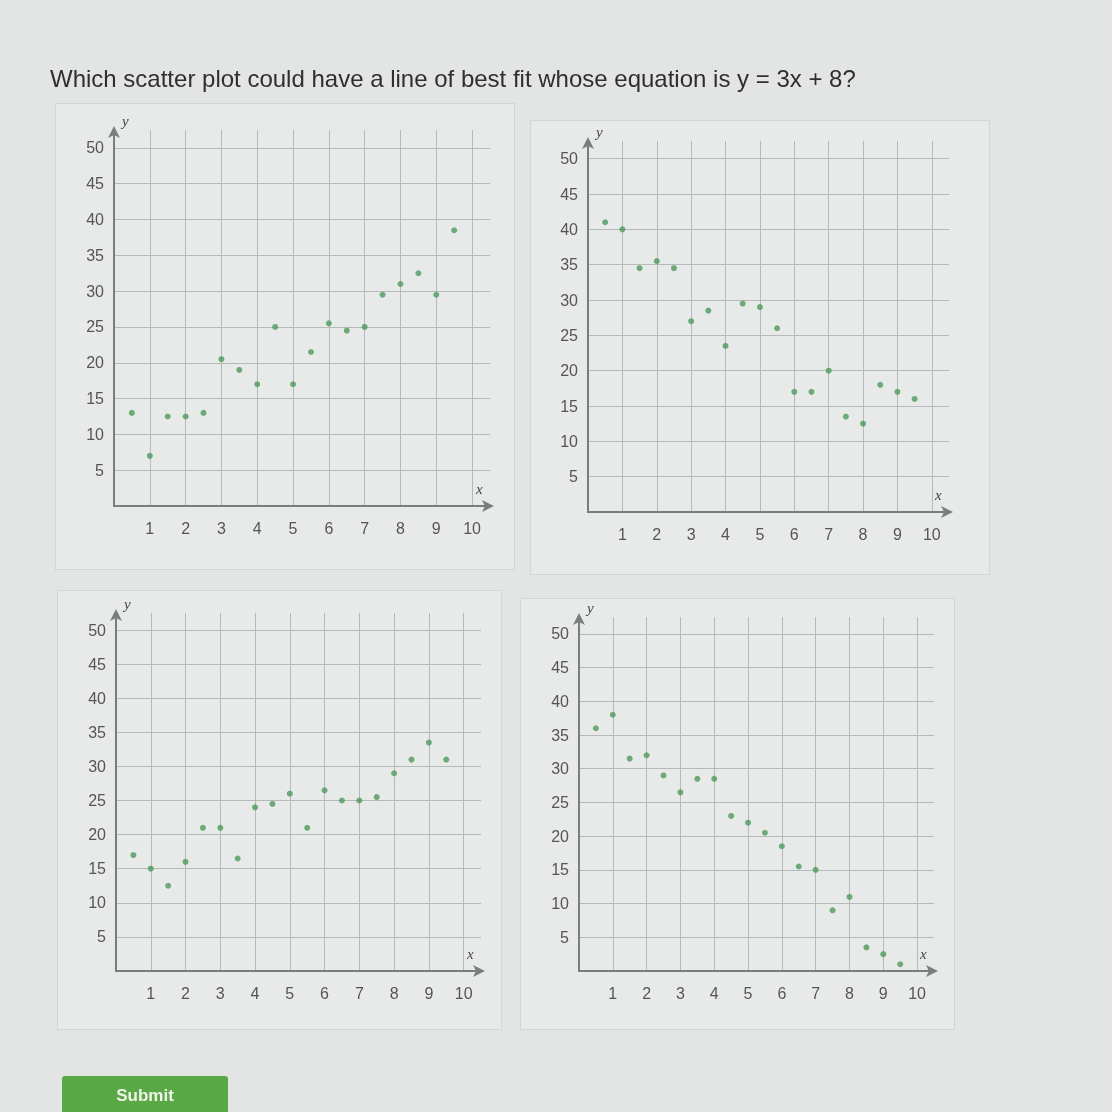 Image resolution: width=1112 pixels, height=1112 pixels. Describe the element at coordinates (453, 79) in the screenshot. I see `text: Which scatter plot could have a line of best fit whose equation is y = 3x + 8?` at that location.